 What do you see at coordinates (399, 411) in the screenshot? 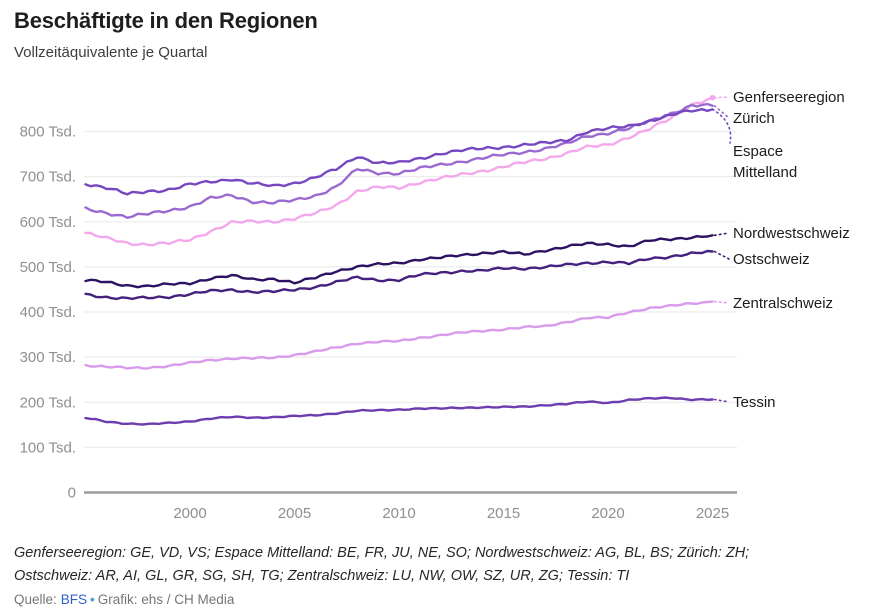
I see `series-line-tessin` at bounding box center [399, 411].